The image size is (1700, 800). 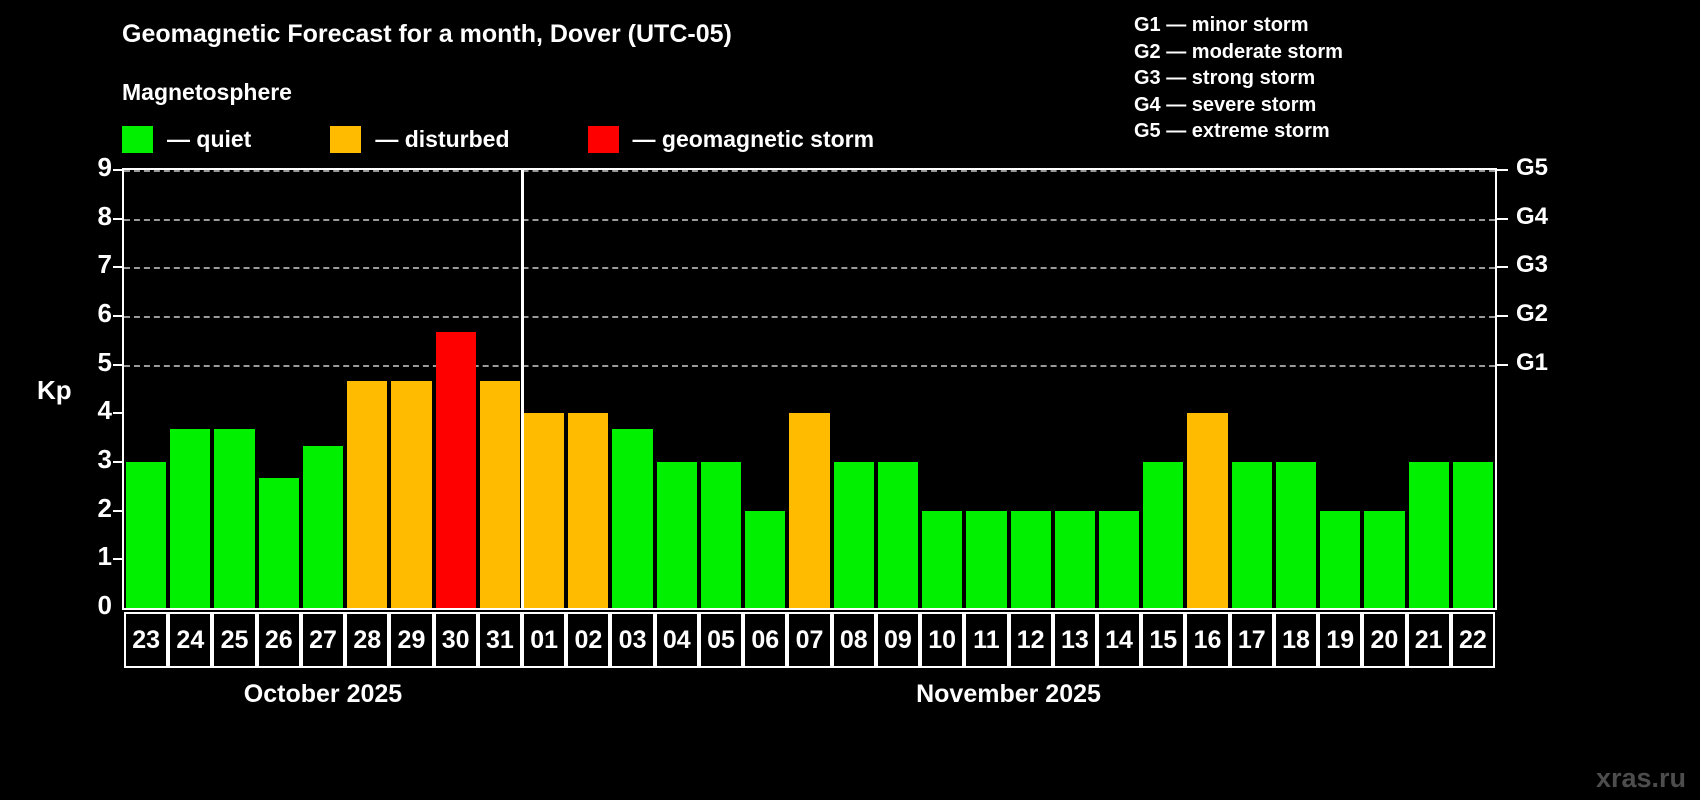 I want to click on day-label-20: 20, so click(x=1384, y=640).